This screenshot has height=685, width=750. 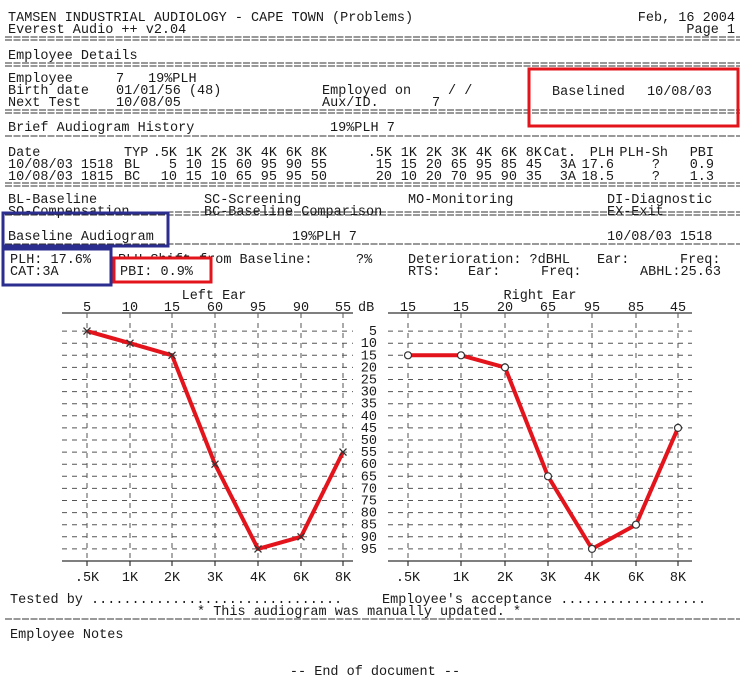 I want to click on field-label: Employee, so click(x=40, y=79).